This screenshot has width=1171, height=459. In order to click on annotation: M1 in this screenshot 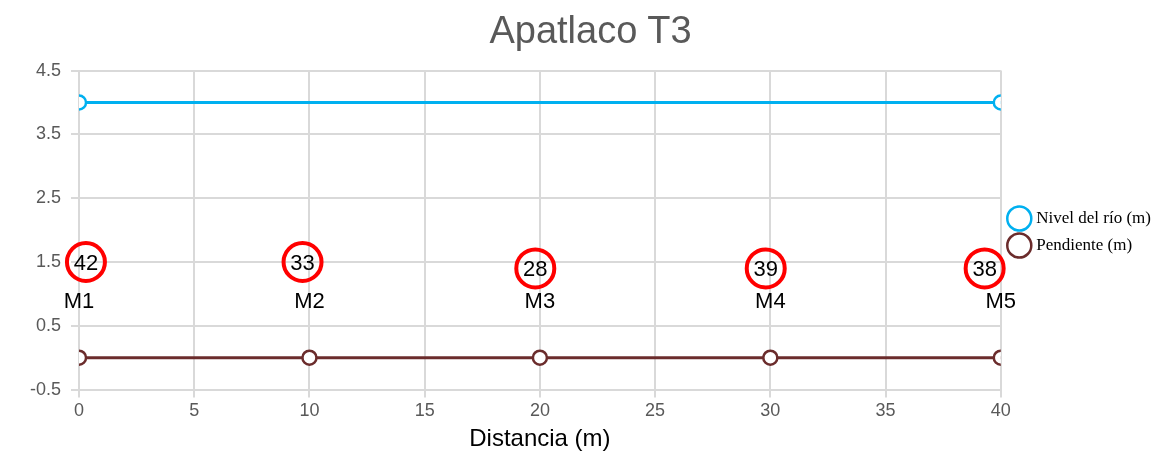, I will do `click(79, 300)`.